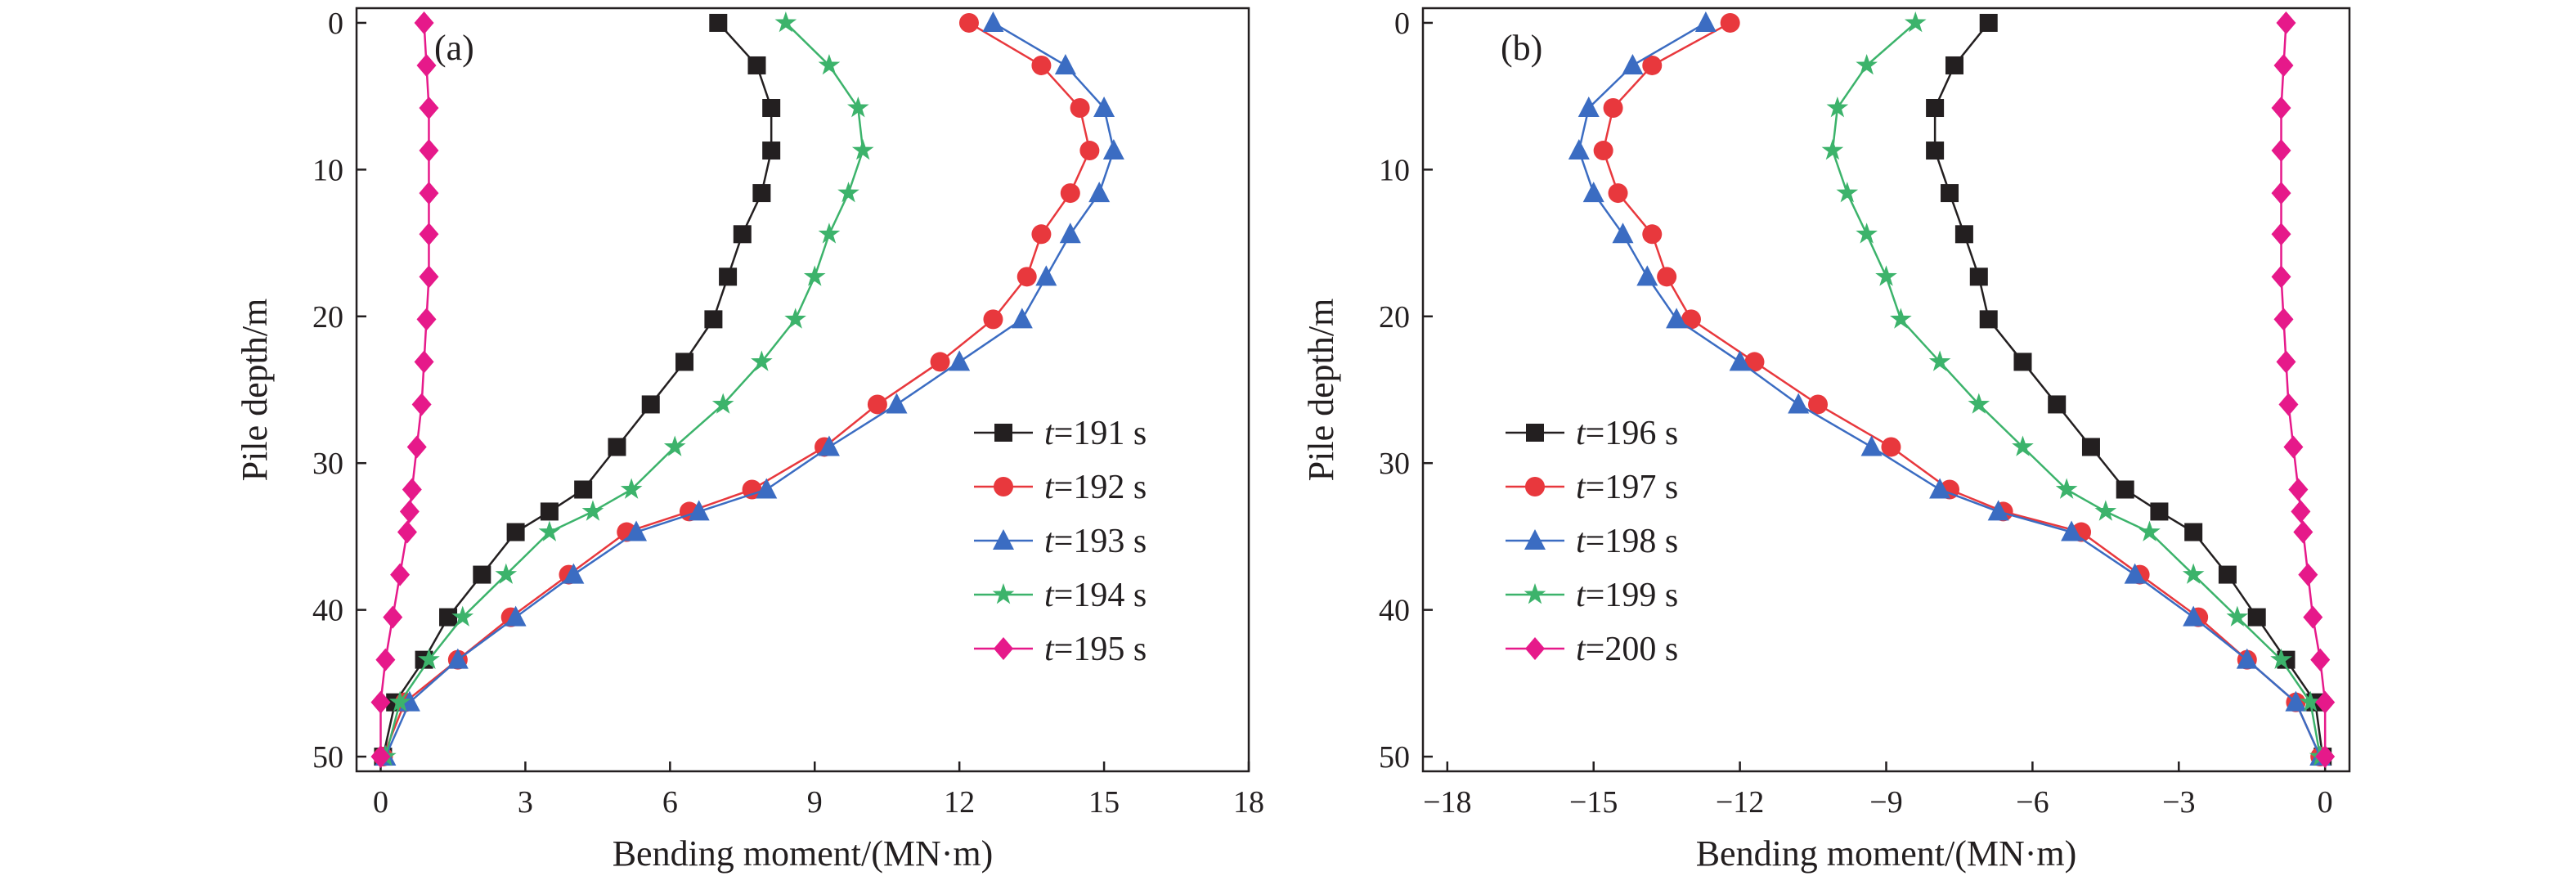 Image resolution: width=2576 pixels, height=885 pixels. What do you see at coordinates (2178, 802) in the screenshot?
I see `x-tick-label: −3` at bounding box center [2178, 802].